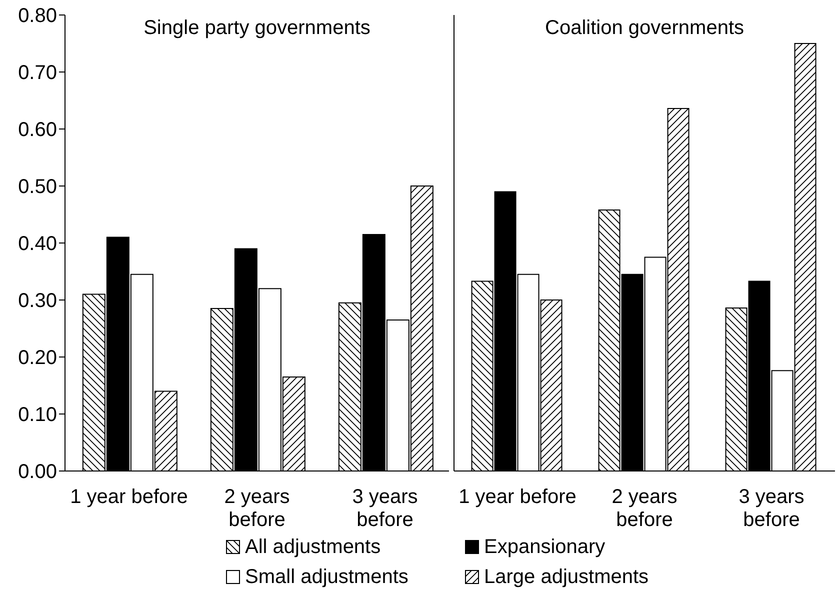 This screenshot has width=839, height=592. Describe the element at coordinates (313, 547) in the screenshot. I see `legend-label: All adjustments` at that location.